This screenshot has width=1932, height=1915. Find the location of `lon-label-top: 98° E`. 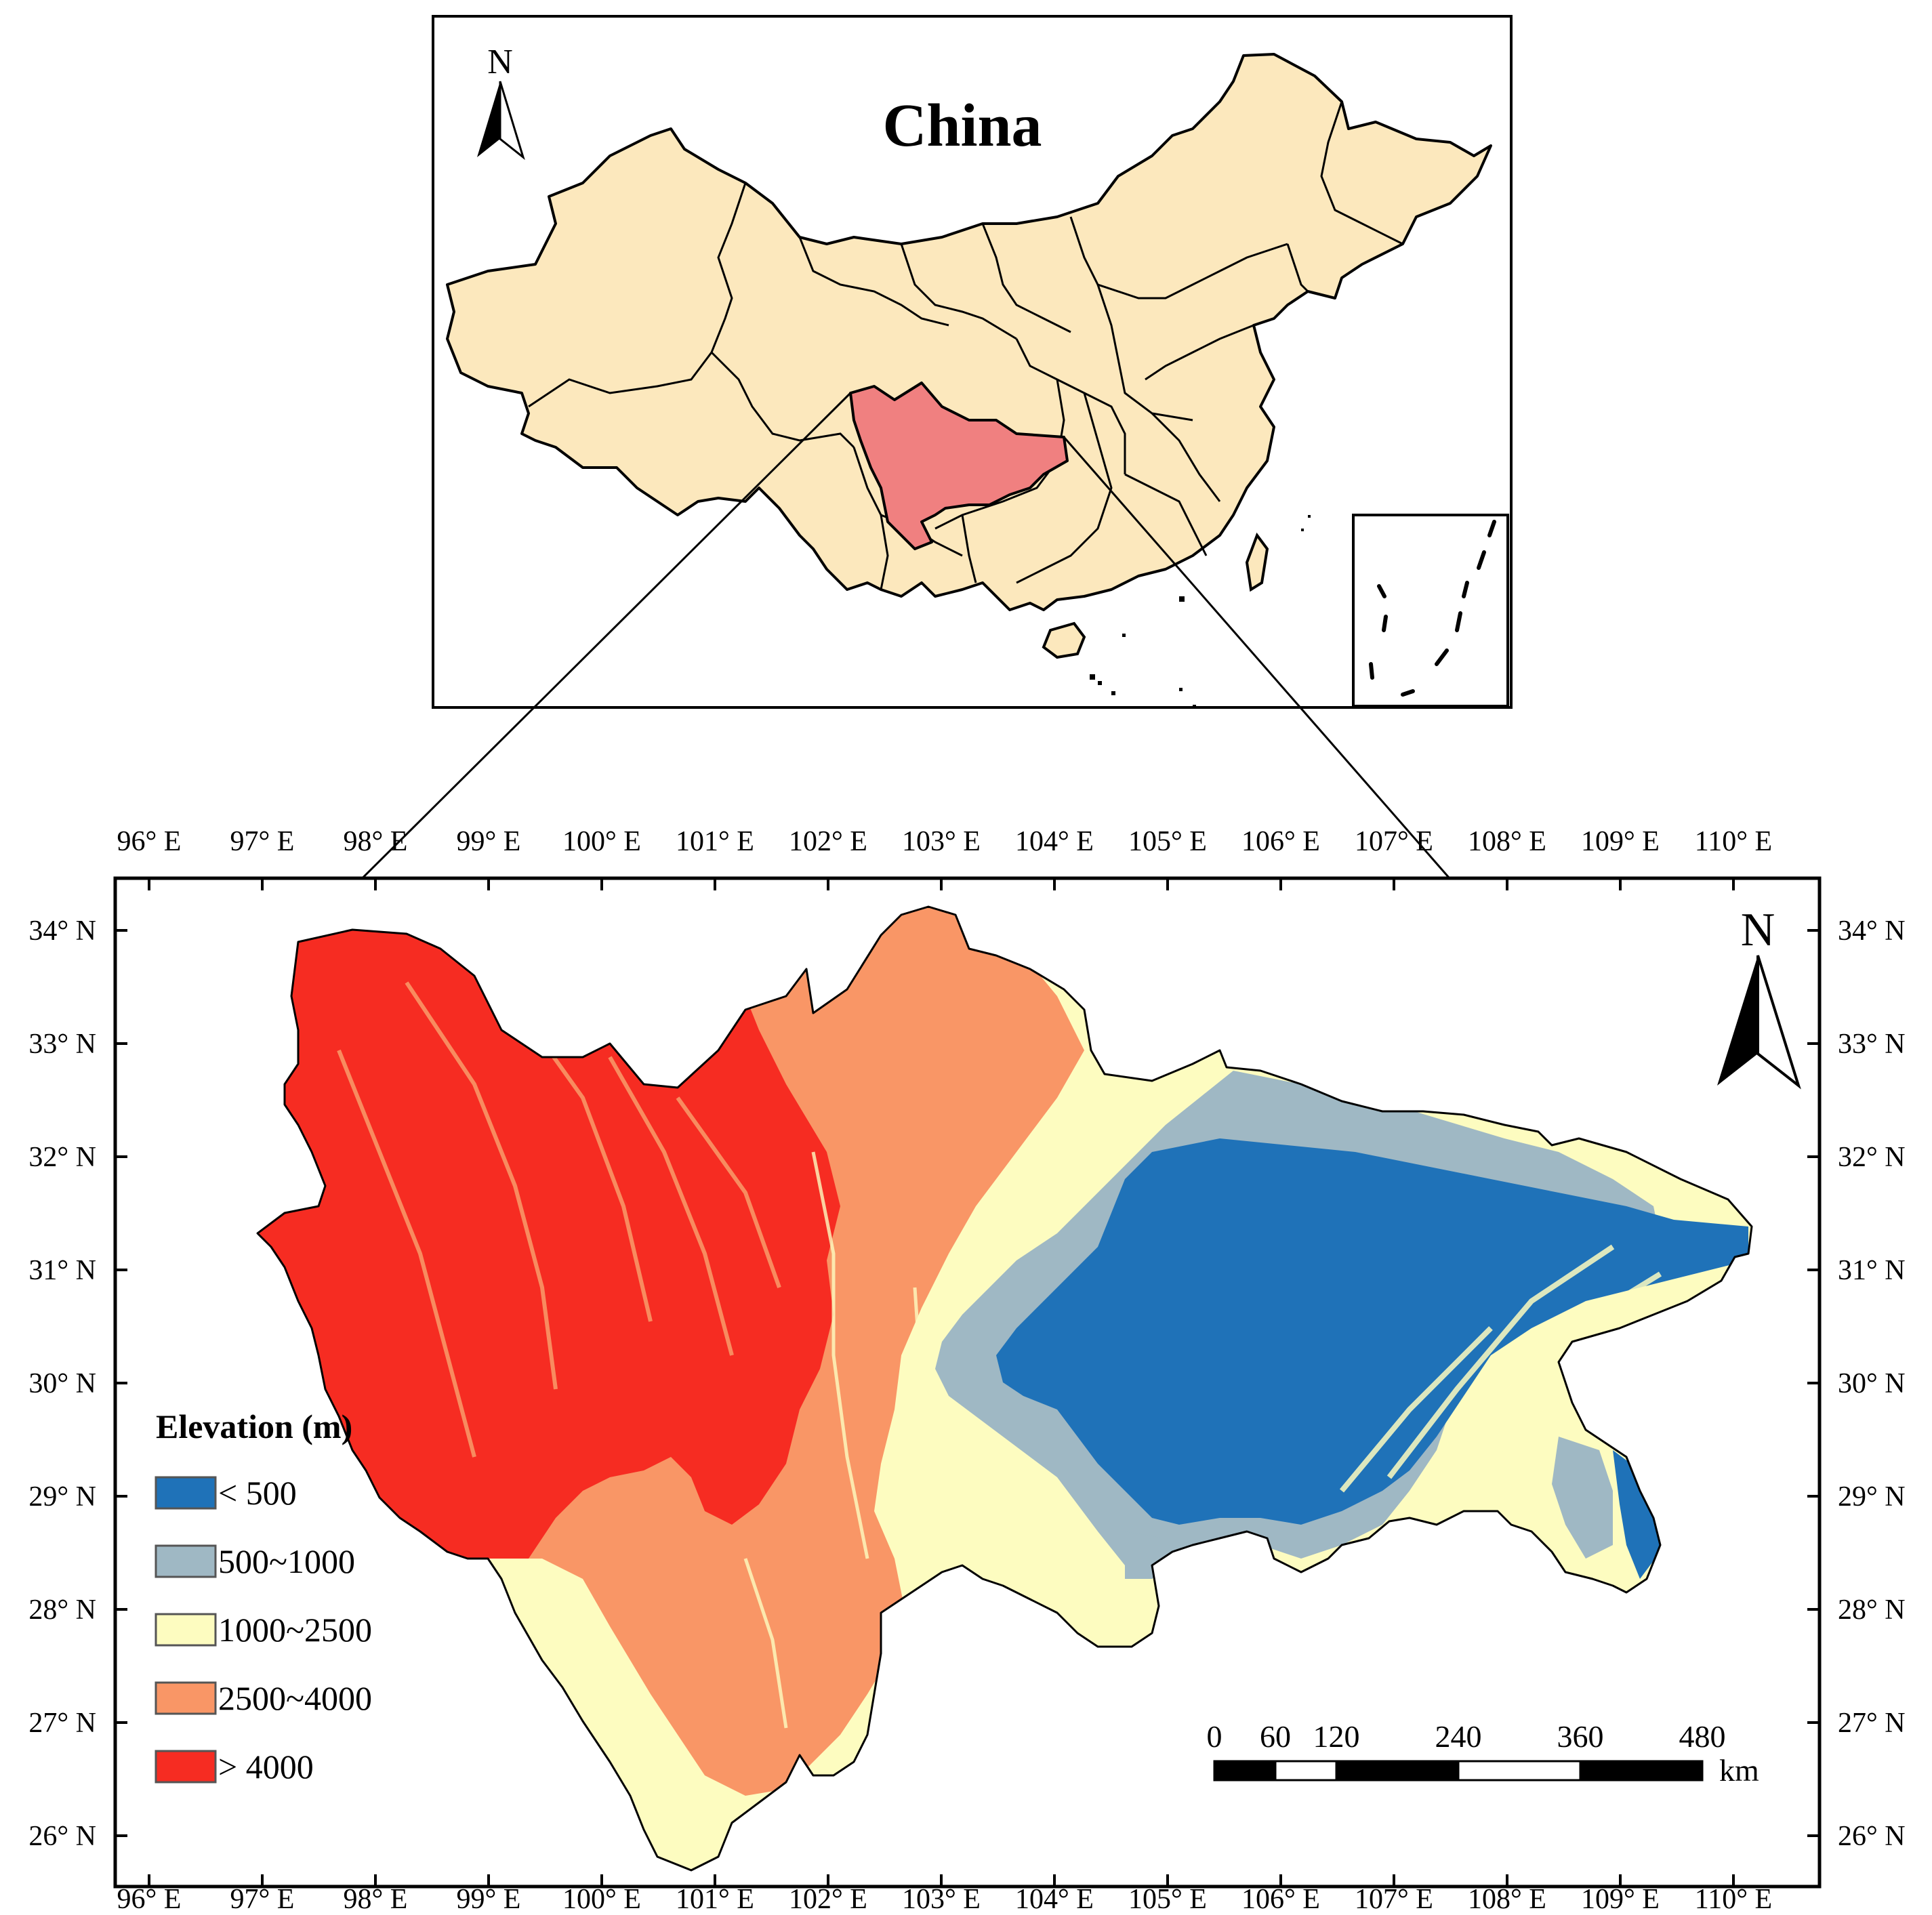

lon-label-top: 98° E is located at coordinates (376, 841).